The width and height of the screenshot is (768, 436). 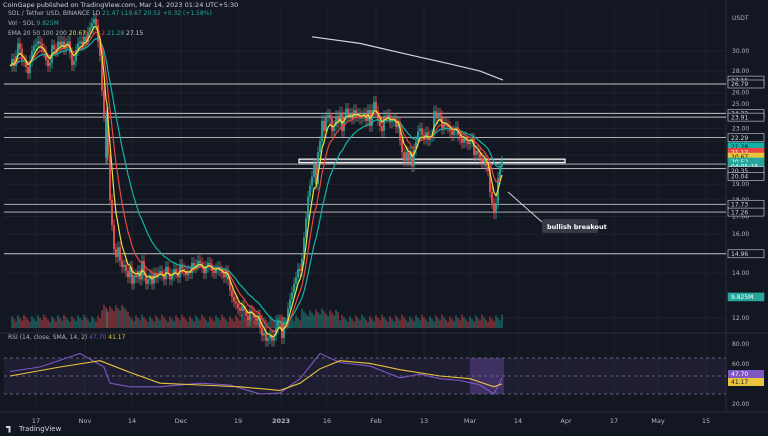 I want to click on price-label: 17.26, so click(x=739, y=212).